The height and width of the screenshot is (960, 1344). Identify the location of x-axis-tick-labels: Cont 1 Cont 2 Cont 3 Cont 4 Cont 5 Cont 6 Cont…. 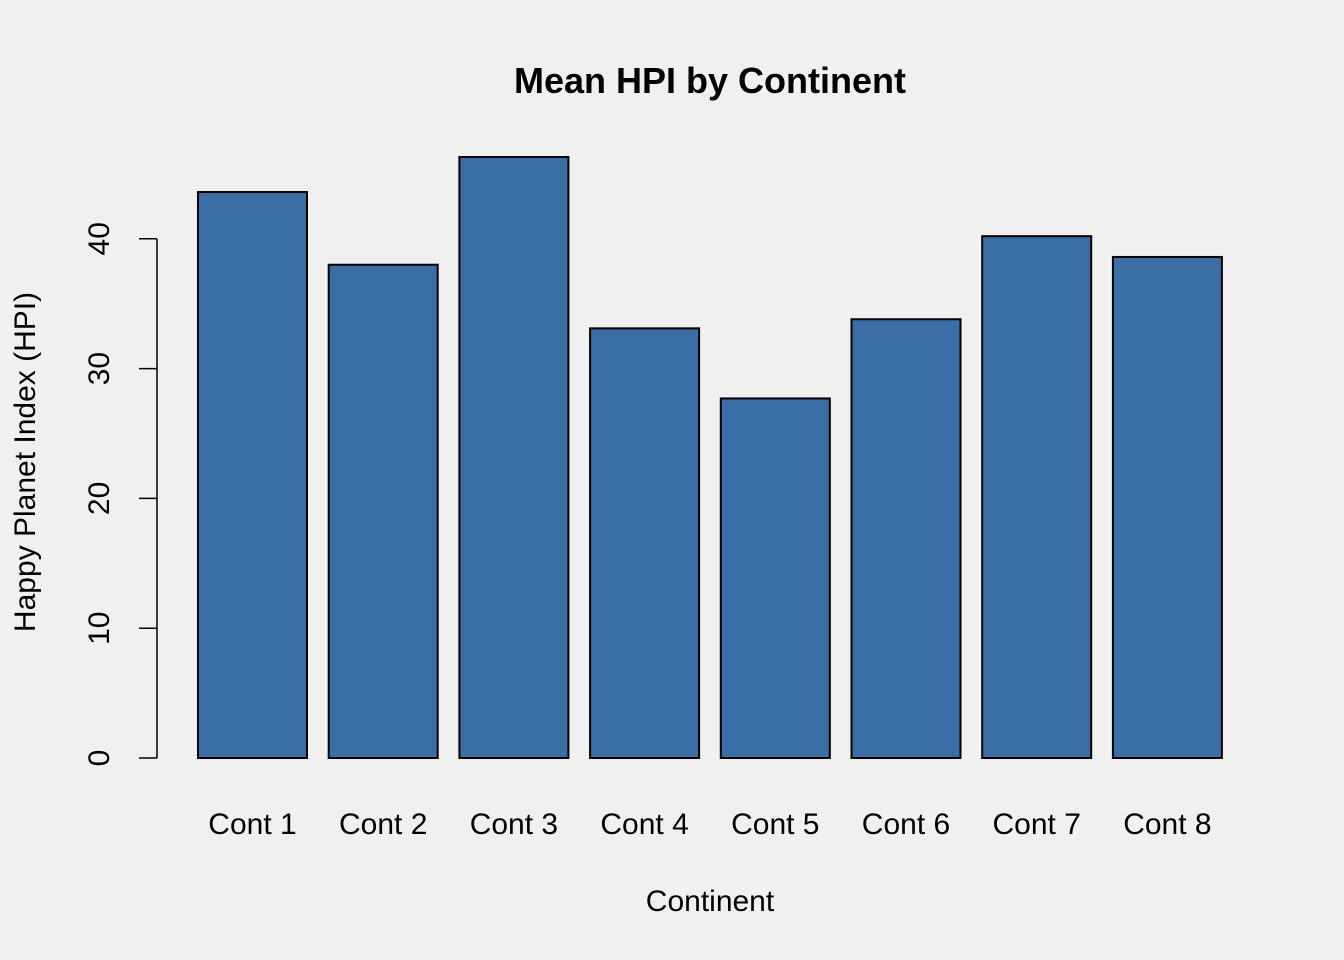
(709, 824).